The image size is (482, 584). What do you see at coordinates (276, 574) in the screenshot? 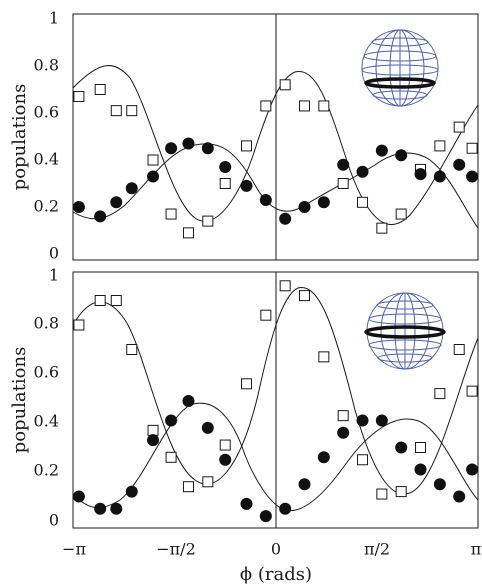
I see `xlabel: ϕ (rads)` at bounding box center [276, 574].